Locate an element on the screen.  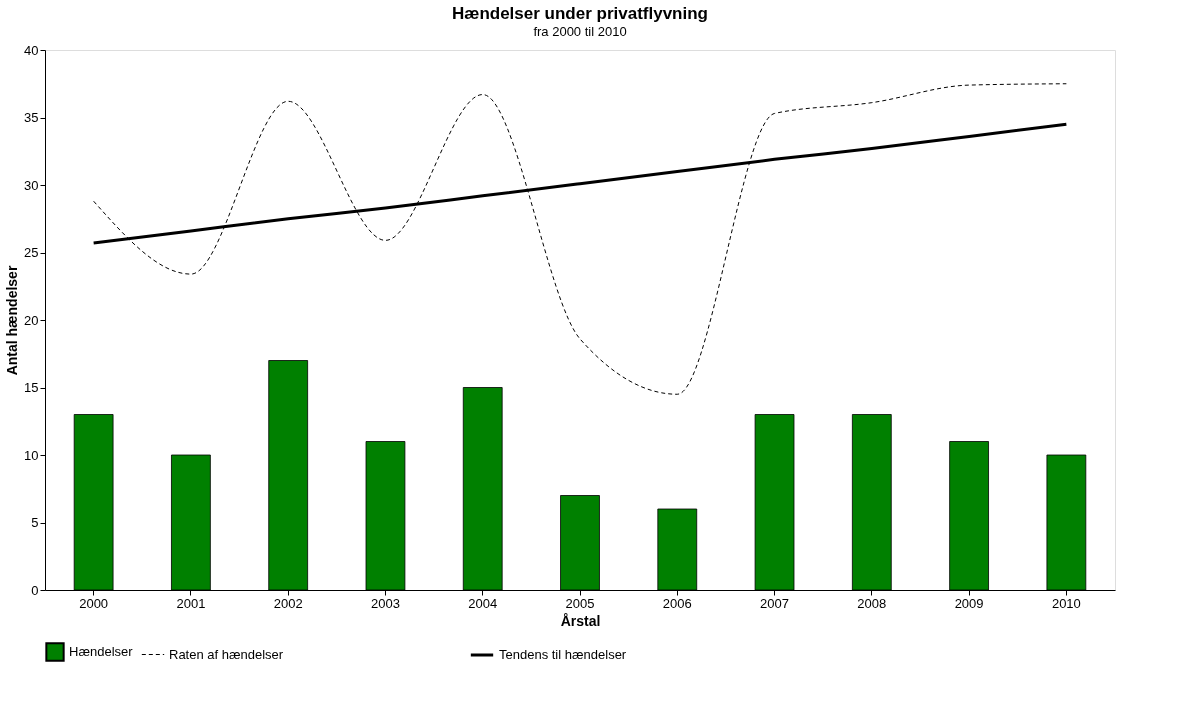
y-axis-title: Antal hændelser is located at coordinates (12, 320).